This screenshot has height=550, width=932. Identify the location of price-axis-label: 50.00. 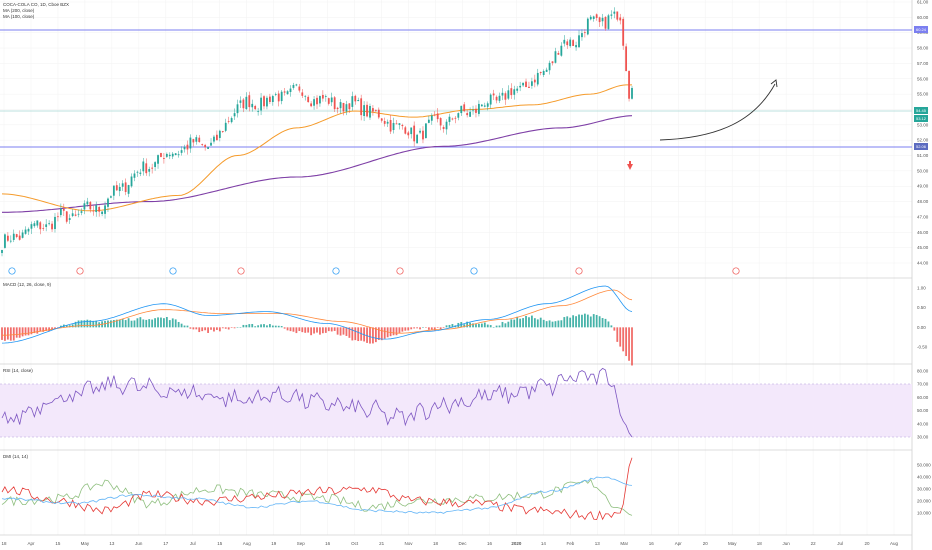
(923, 170).